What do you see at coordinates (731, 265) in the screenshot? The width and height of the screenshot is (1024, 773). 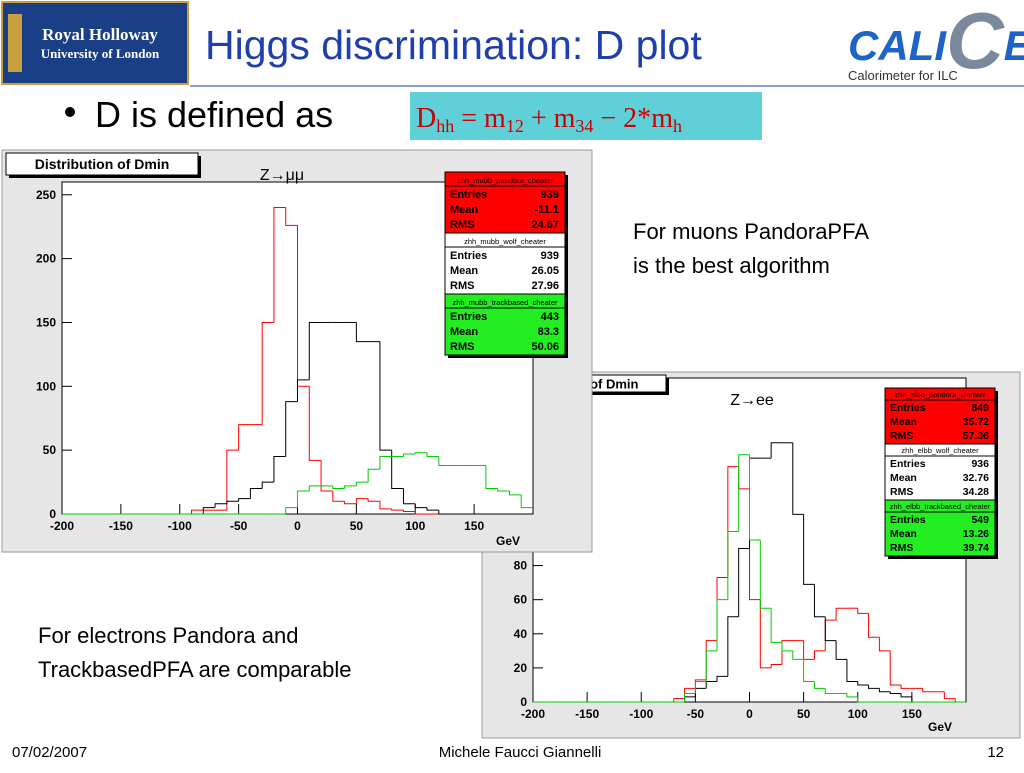 I see `note: is the best algorithm` at bounding box center [731, 265].